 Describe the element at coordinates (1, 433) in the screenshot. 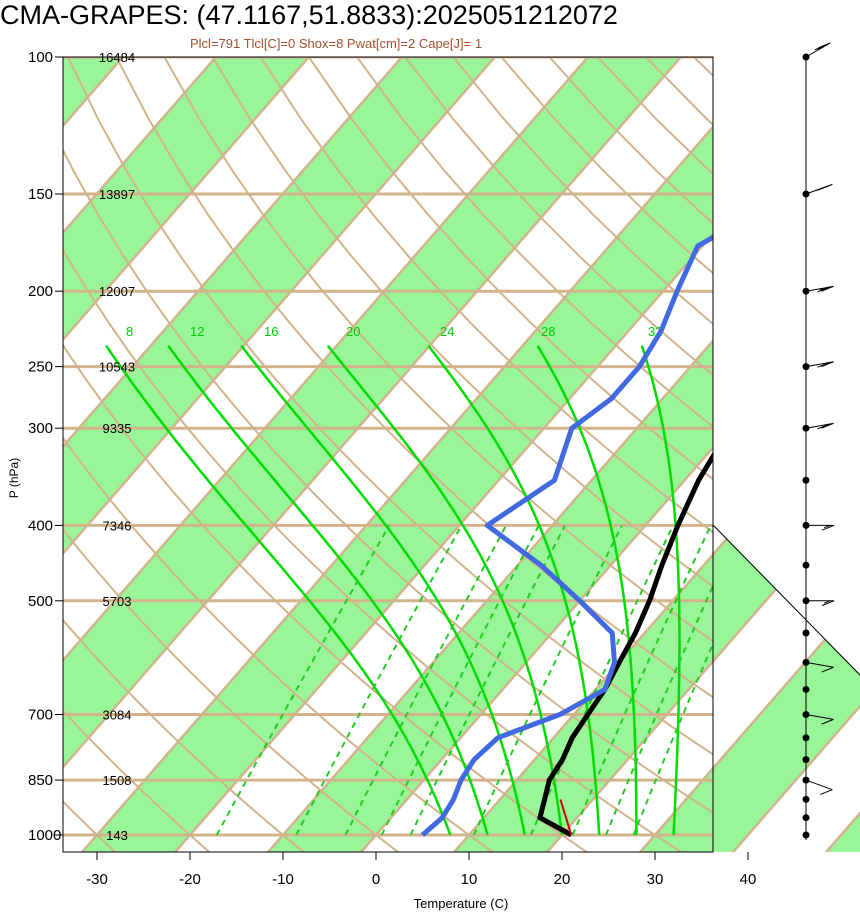

I see `temperature-band` at that location.